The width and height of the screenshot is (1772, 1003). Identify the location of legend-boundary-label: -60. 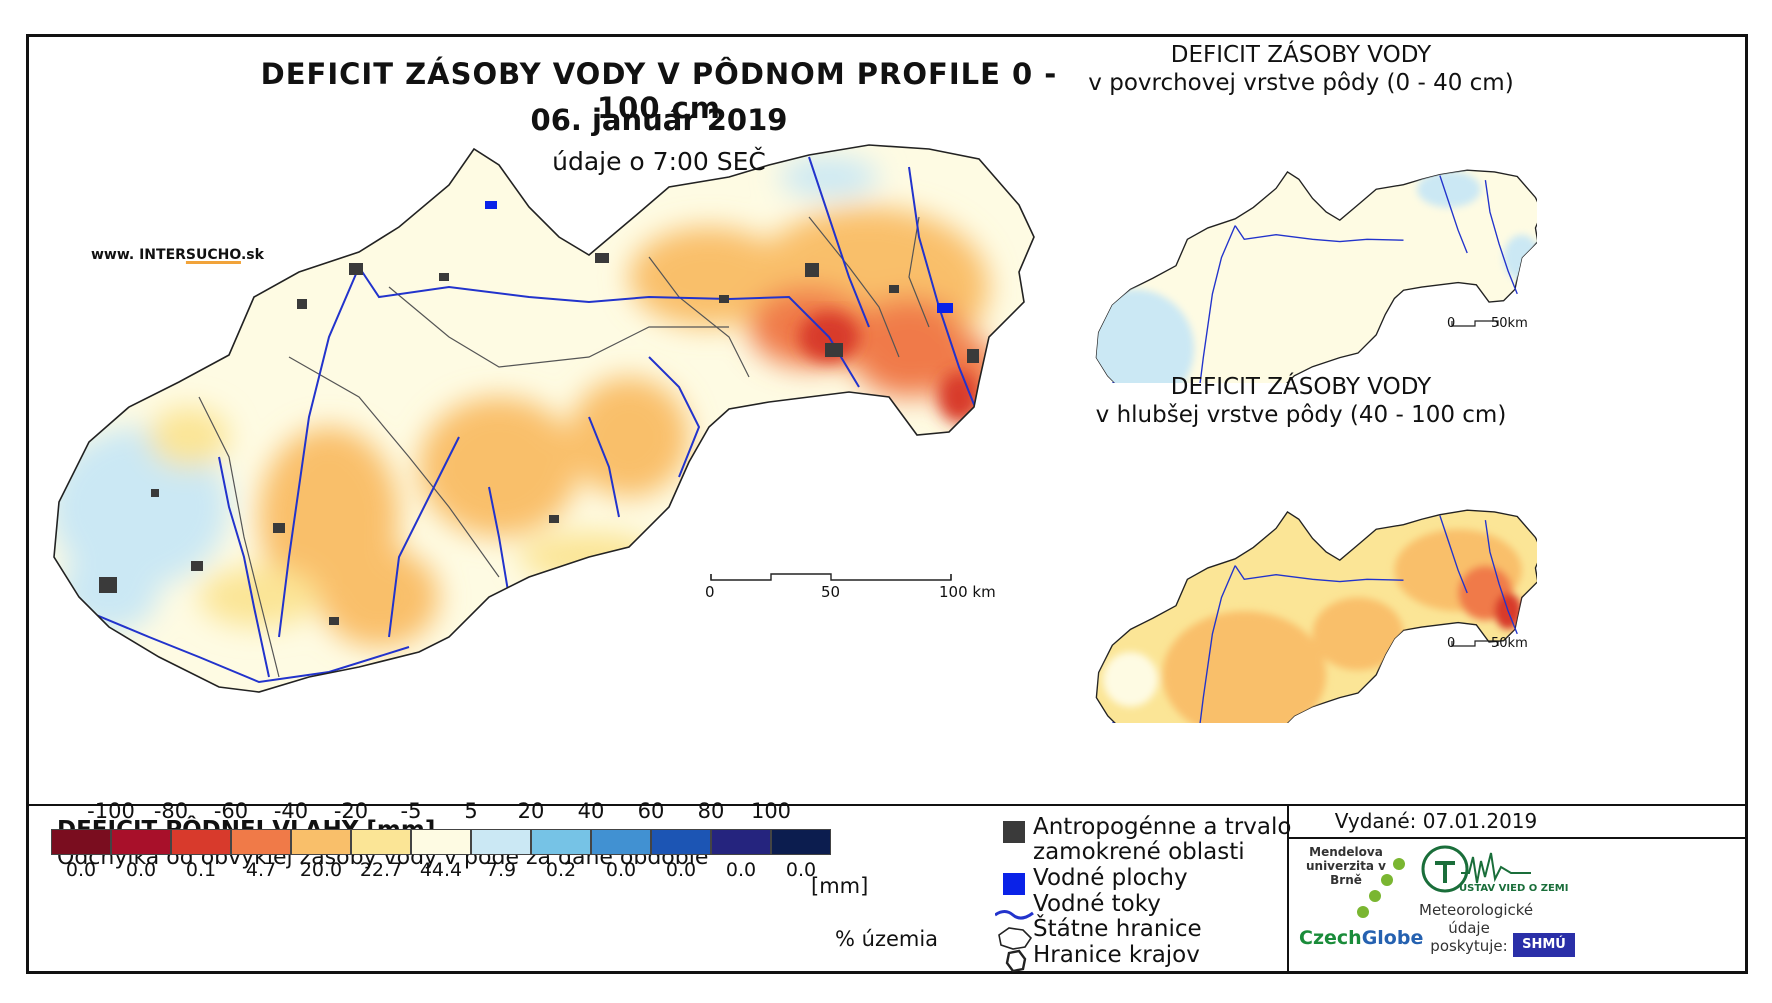
(231, 811).